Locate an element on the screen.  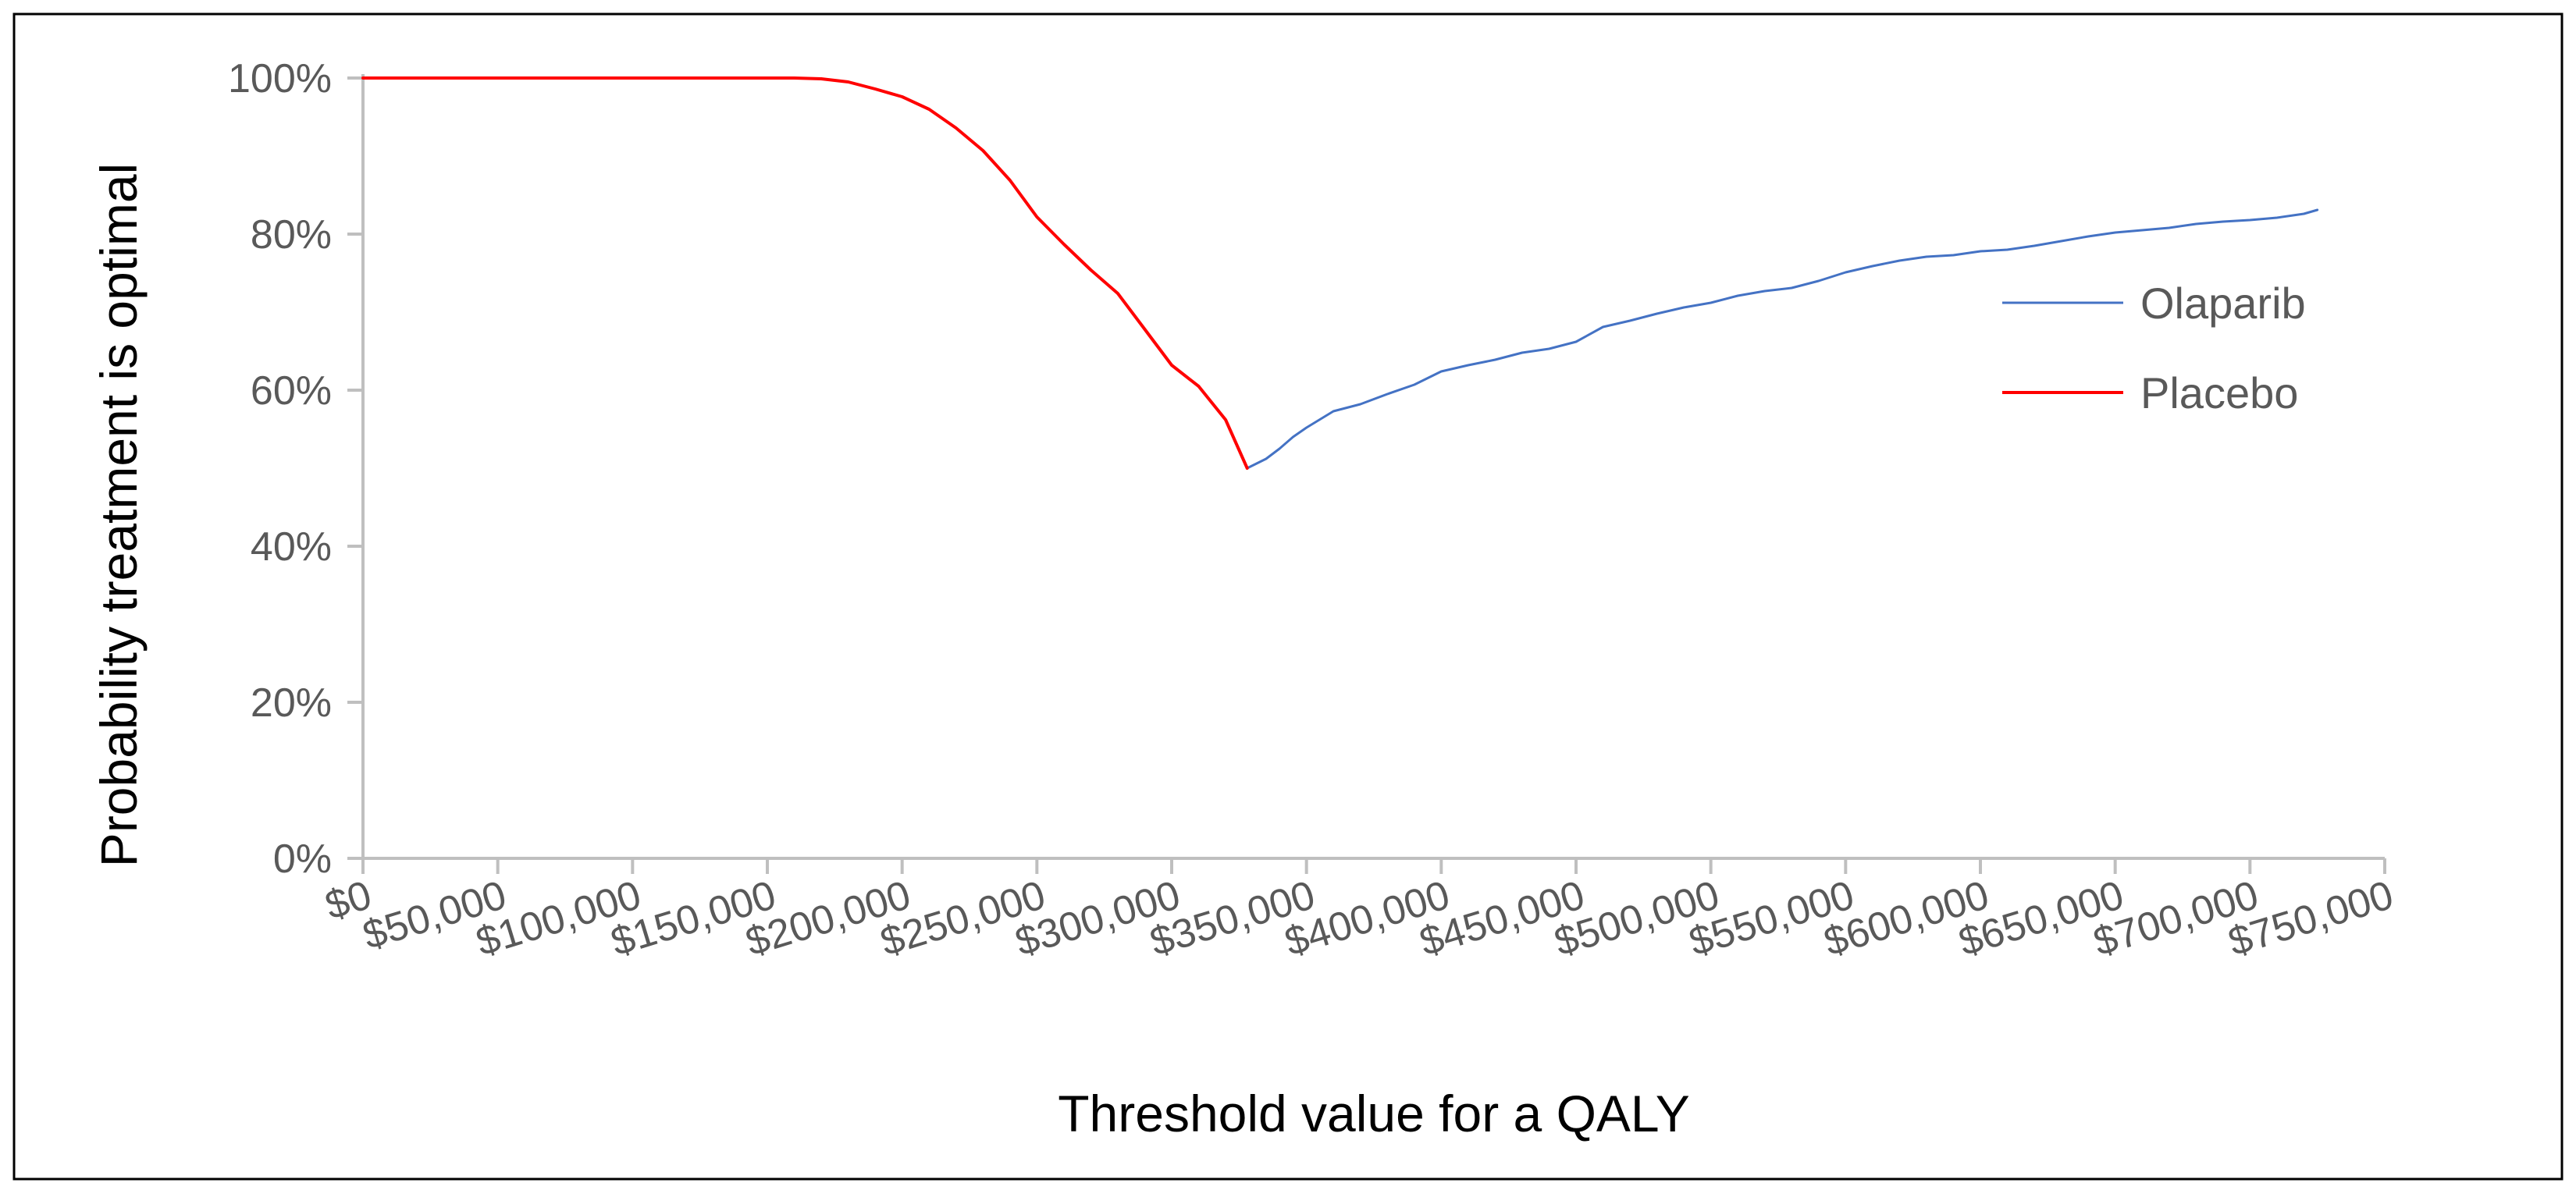
y-tick-label: 20% is located at coordinates (291, 703).